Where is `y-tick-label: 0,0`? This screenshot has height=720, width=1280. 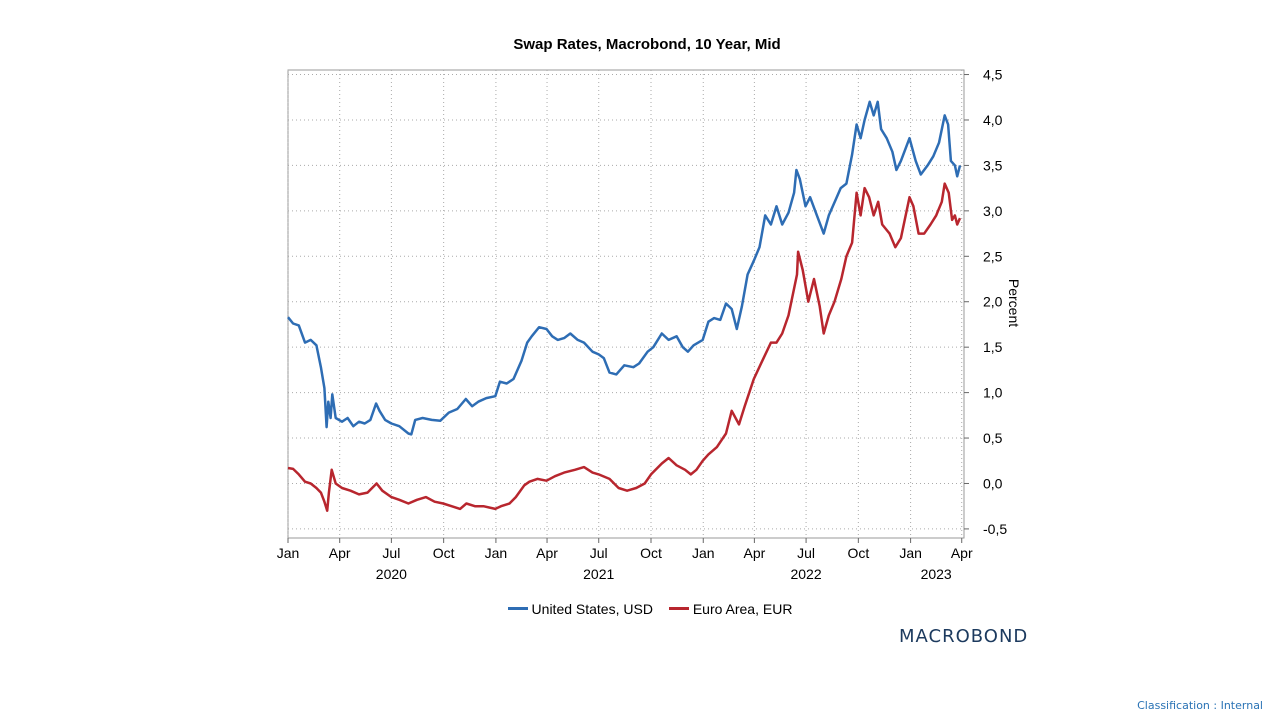
y-tick-label: 0,0 is located at coordinates (993, 483).